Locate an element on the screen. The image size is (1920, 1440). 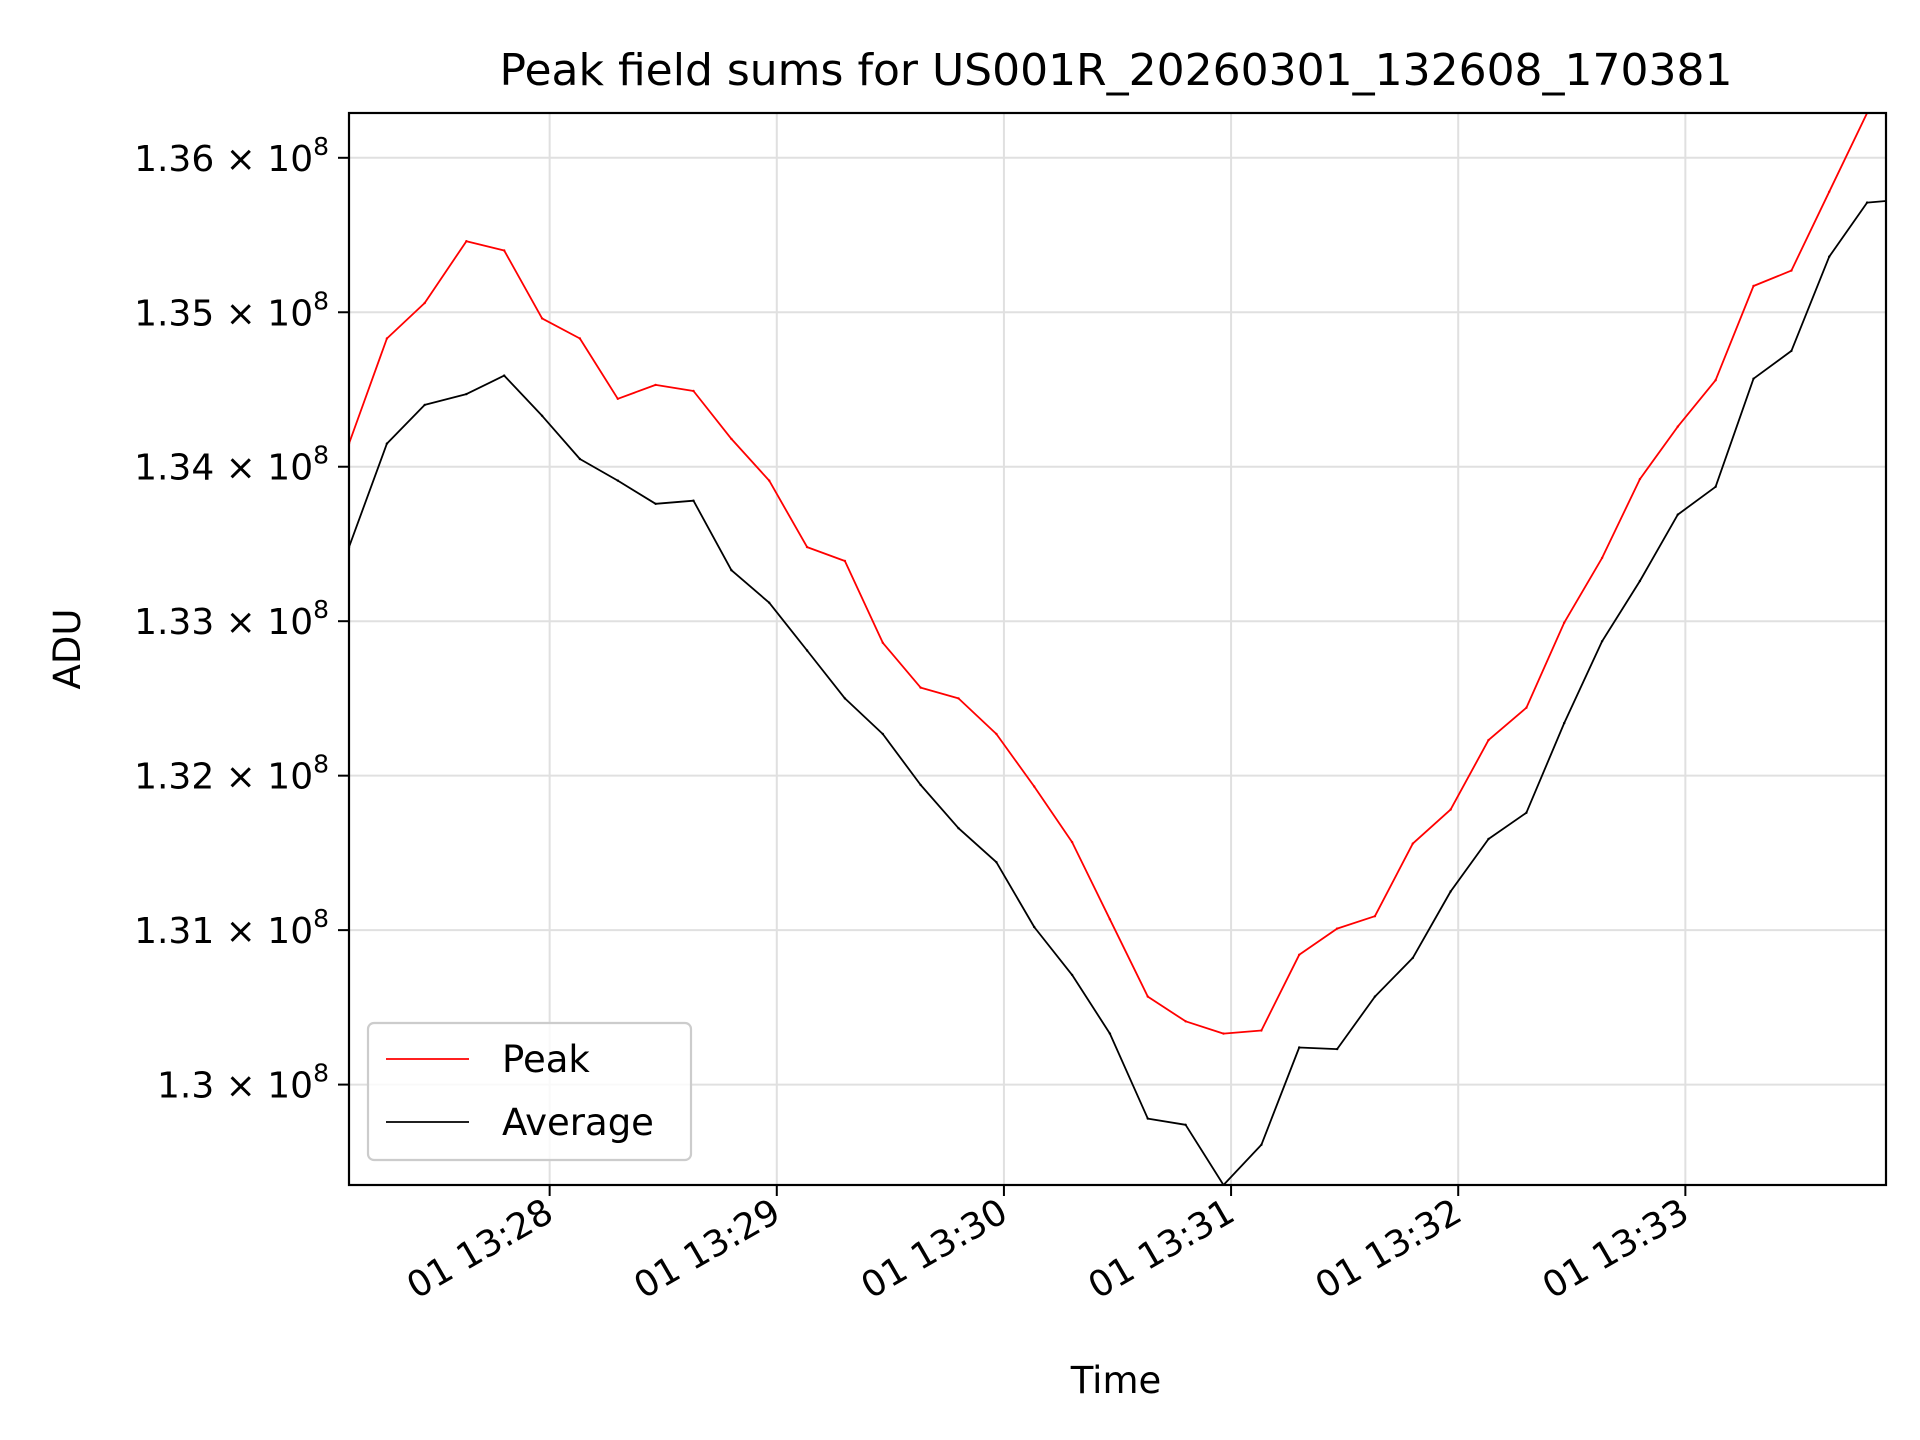
y-tick-label-1-32: 1.32 × 108 is located at coordinates (231, 774).